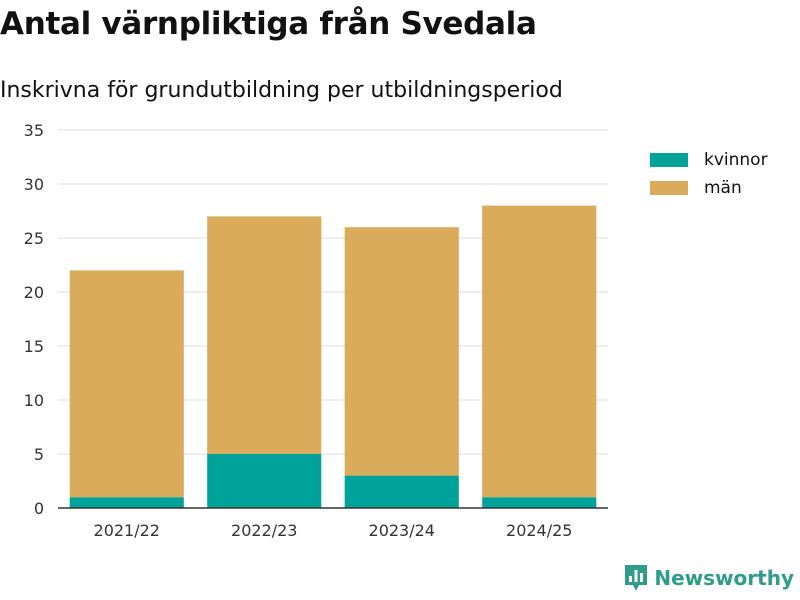  Describe the element at coordinates (34, 184) in the screenshot. I see `y-tick-label: 30` at that location.